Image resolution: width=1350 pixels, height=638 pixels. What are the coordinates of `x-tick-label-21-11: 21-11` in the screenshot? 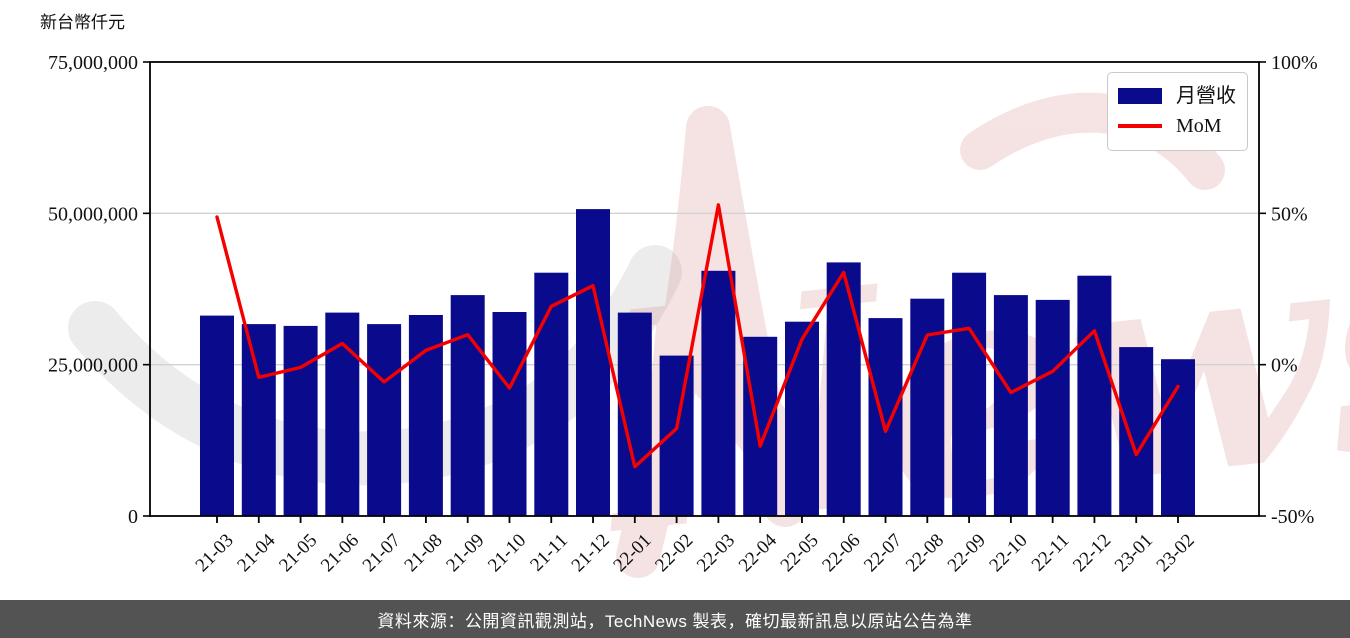 It's located at (549, 553).